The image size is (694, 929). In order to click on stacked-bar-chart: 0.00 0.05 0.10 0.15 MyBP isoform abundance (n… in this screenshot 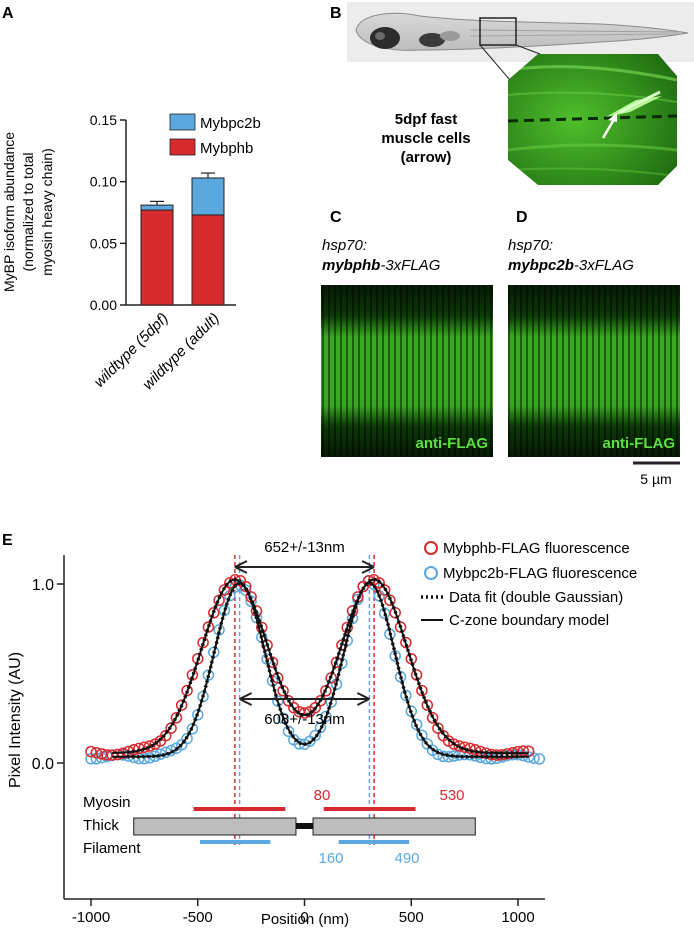, I will do `click(131, 252)`.